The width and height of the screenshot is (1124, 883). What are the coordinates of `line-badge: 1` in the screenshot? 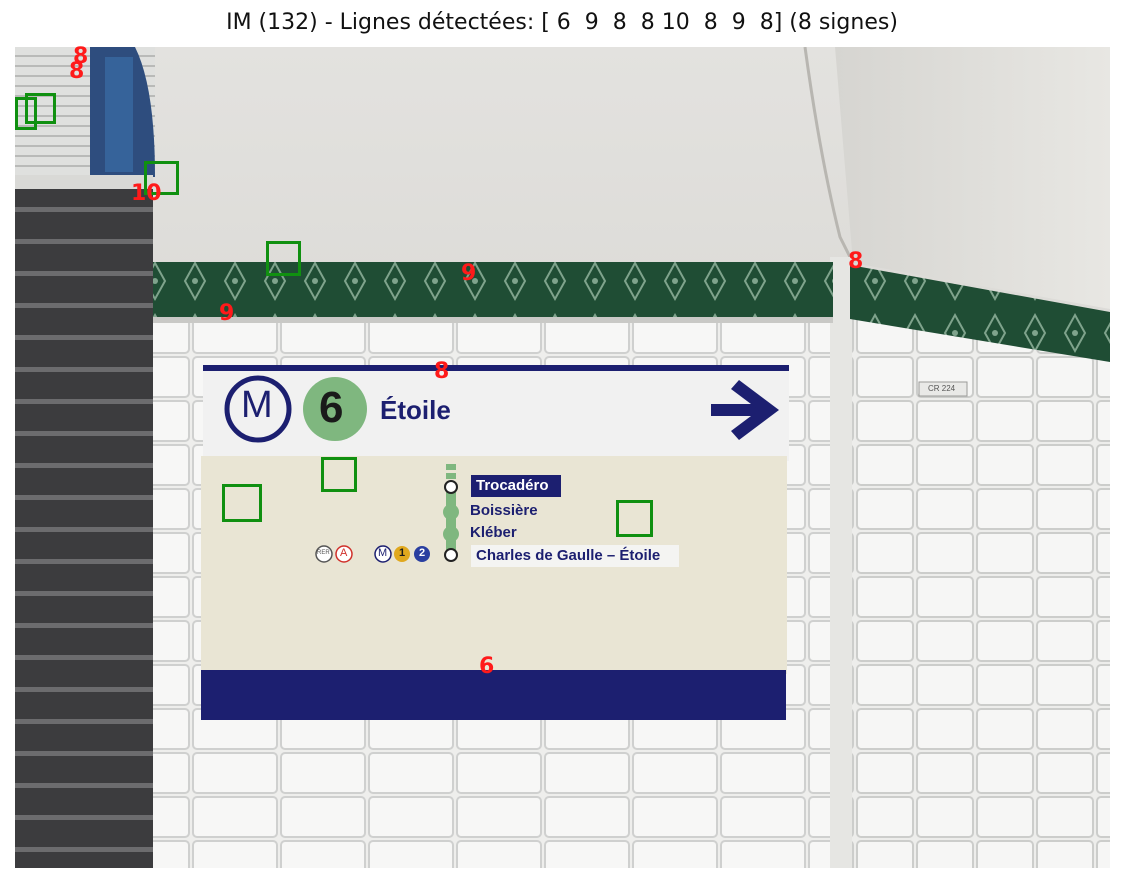 It's located at (402, 553).